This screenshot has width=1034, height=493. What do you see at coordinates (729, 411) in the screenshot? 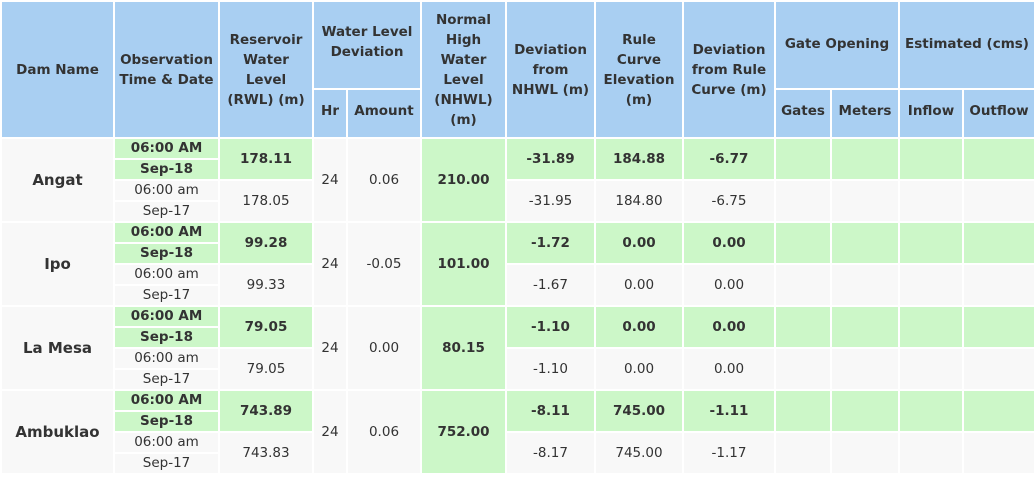
I see `dev-rule: -1.11` at bounding box center [729, 411].